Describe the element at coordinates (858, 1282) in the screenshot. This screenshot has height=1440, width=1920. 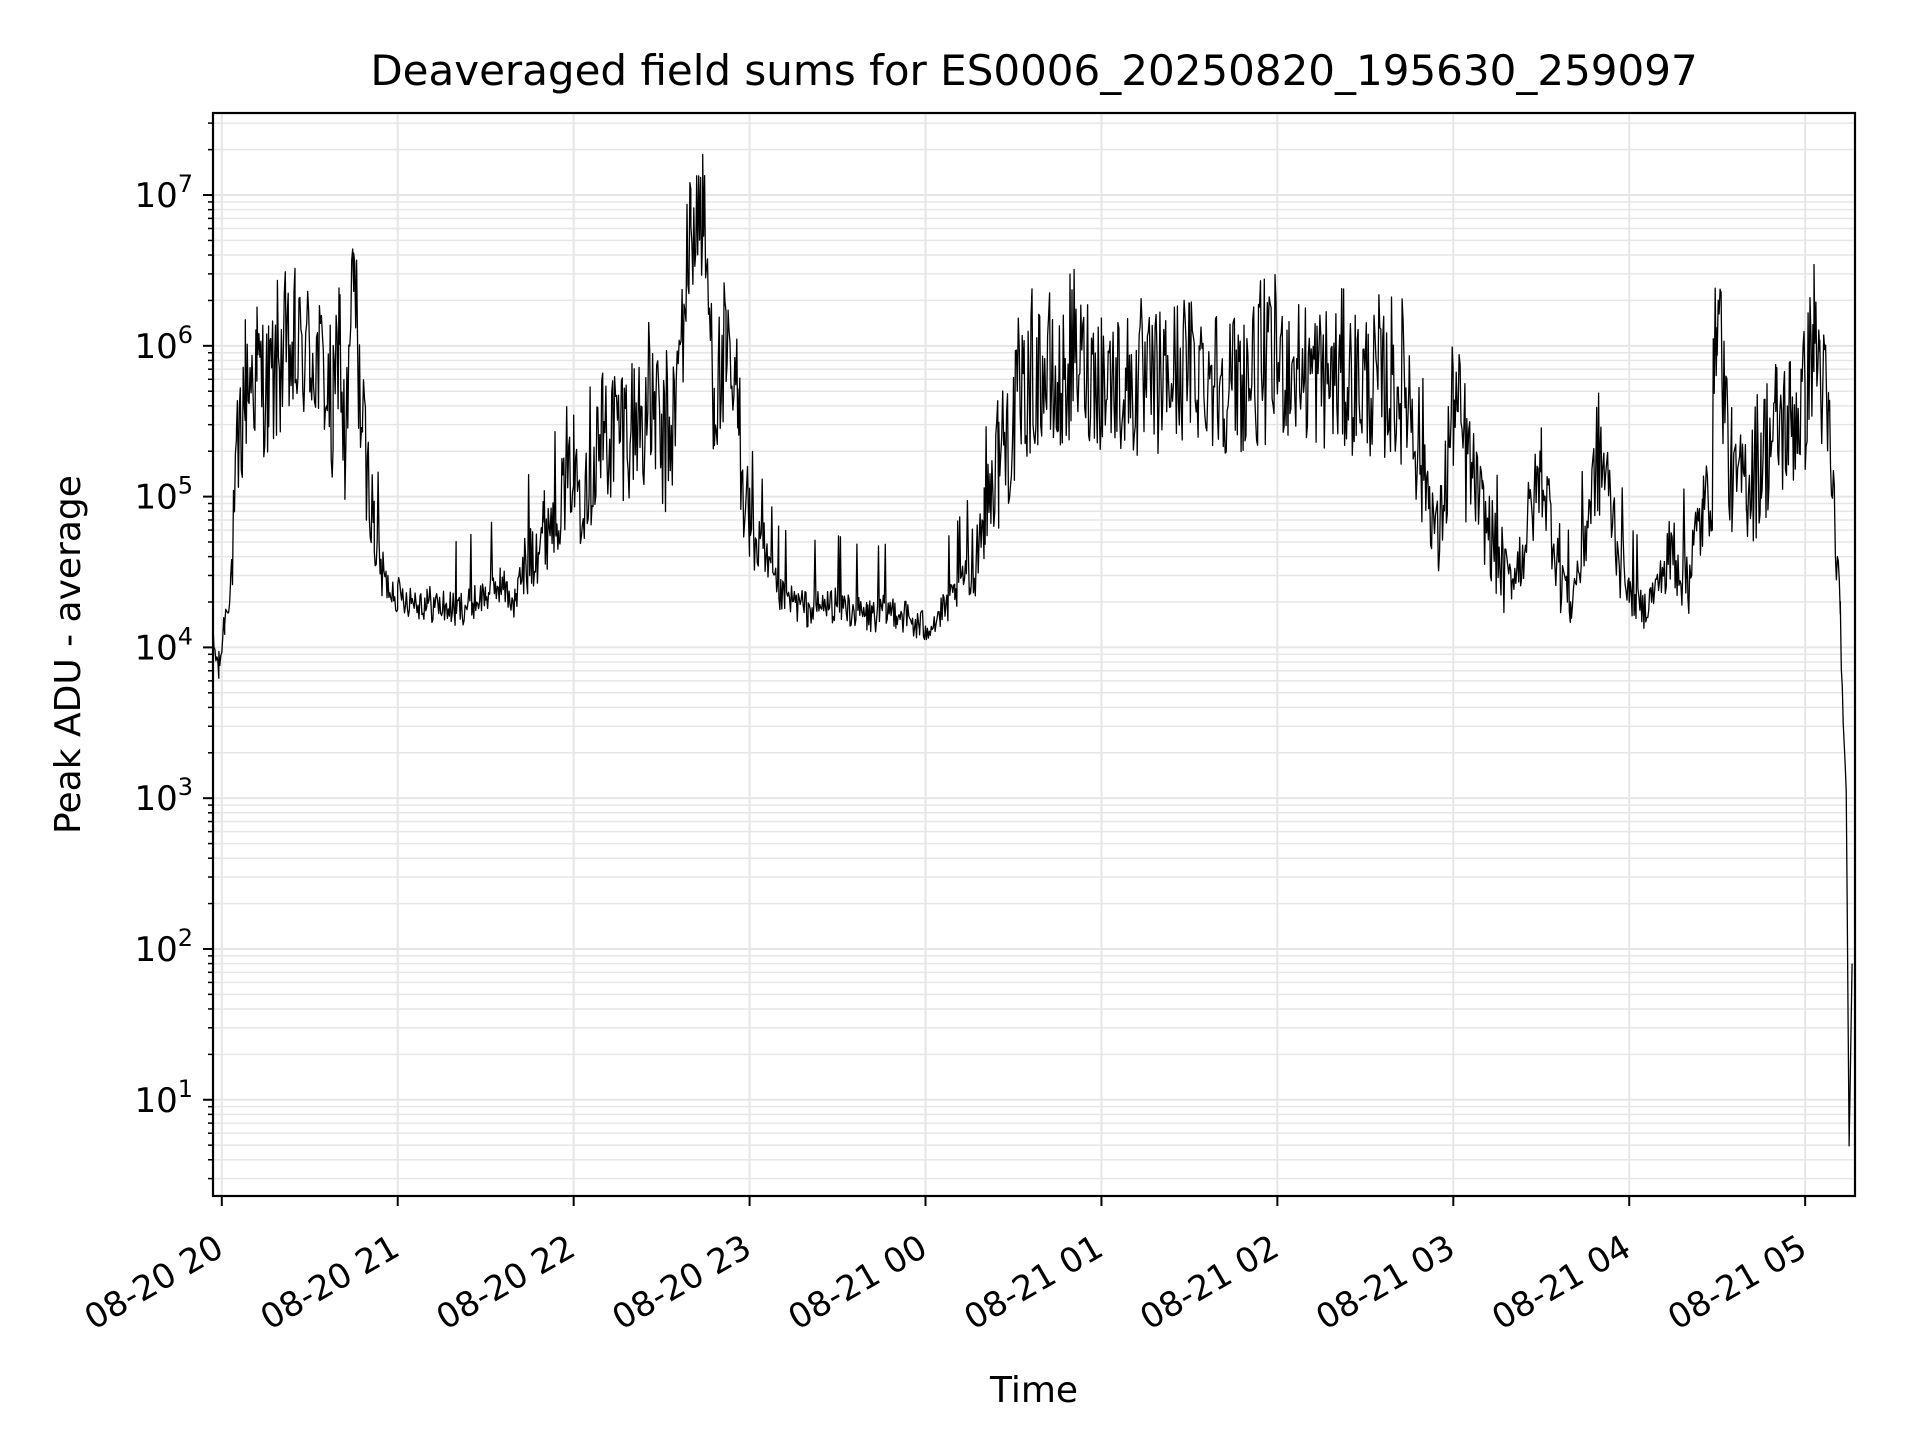
I see `x-tick-label: 08-21 00` at that location.